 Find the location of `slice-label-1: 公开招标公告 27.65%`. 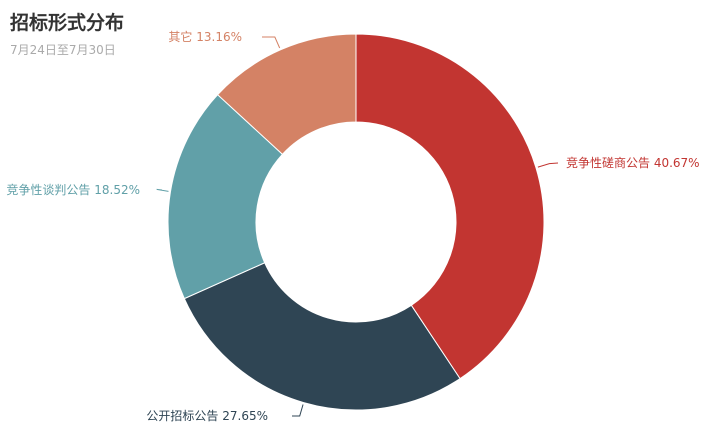

slice-label-1: 公开招标公告 27.65% is located at coordinates (207, 416).